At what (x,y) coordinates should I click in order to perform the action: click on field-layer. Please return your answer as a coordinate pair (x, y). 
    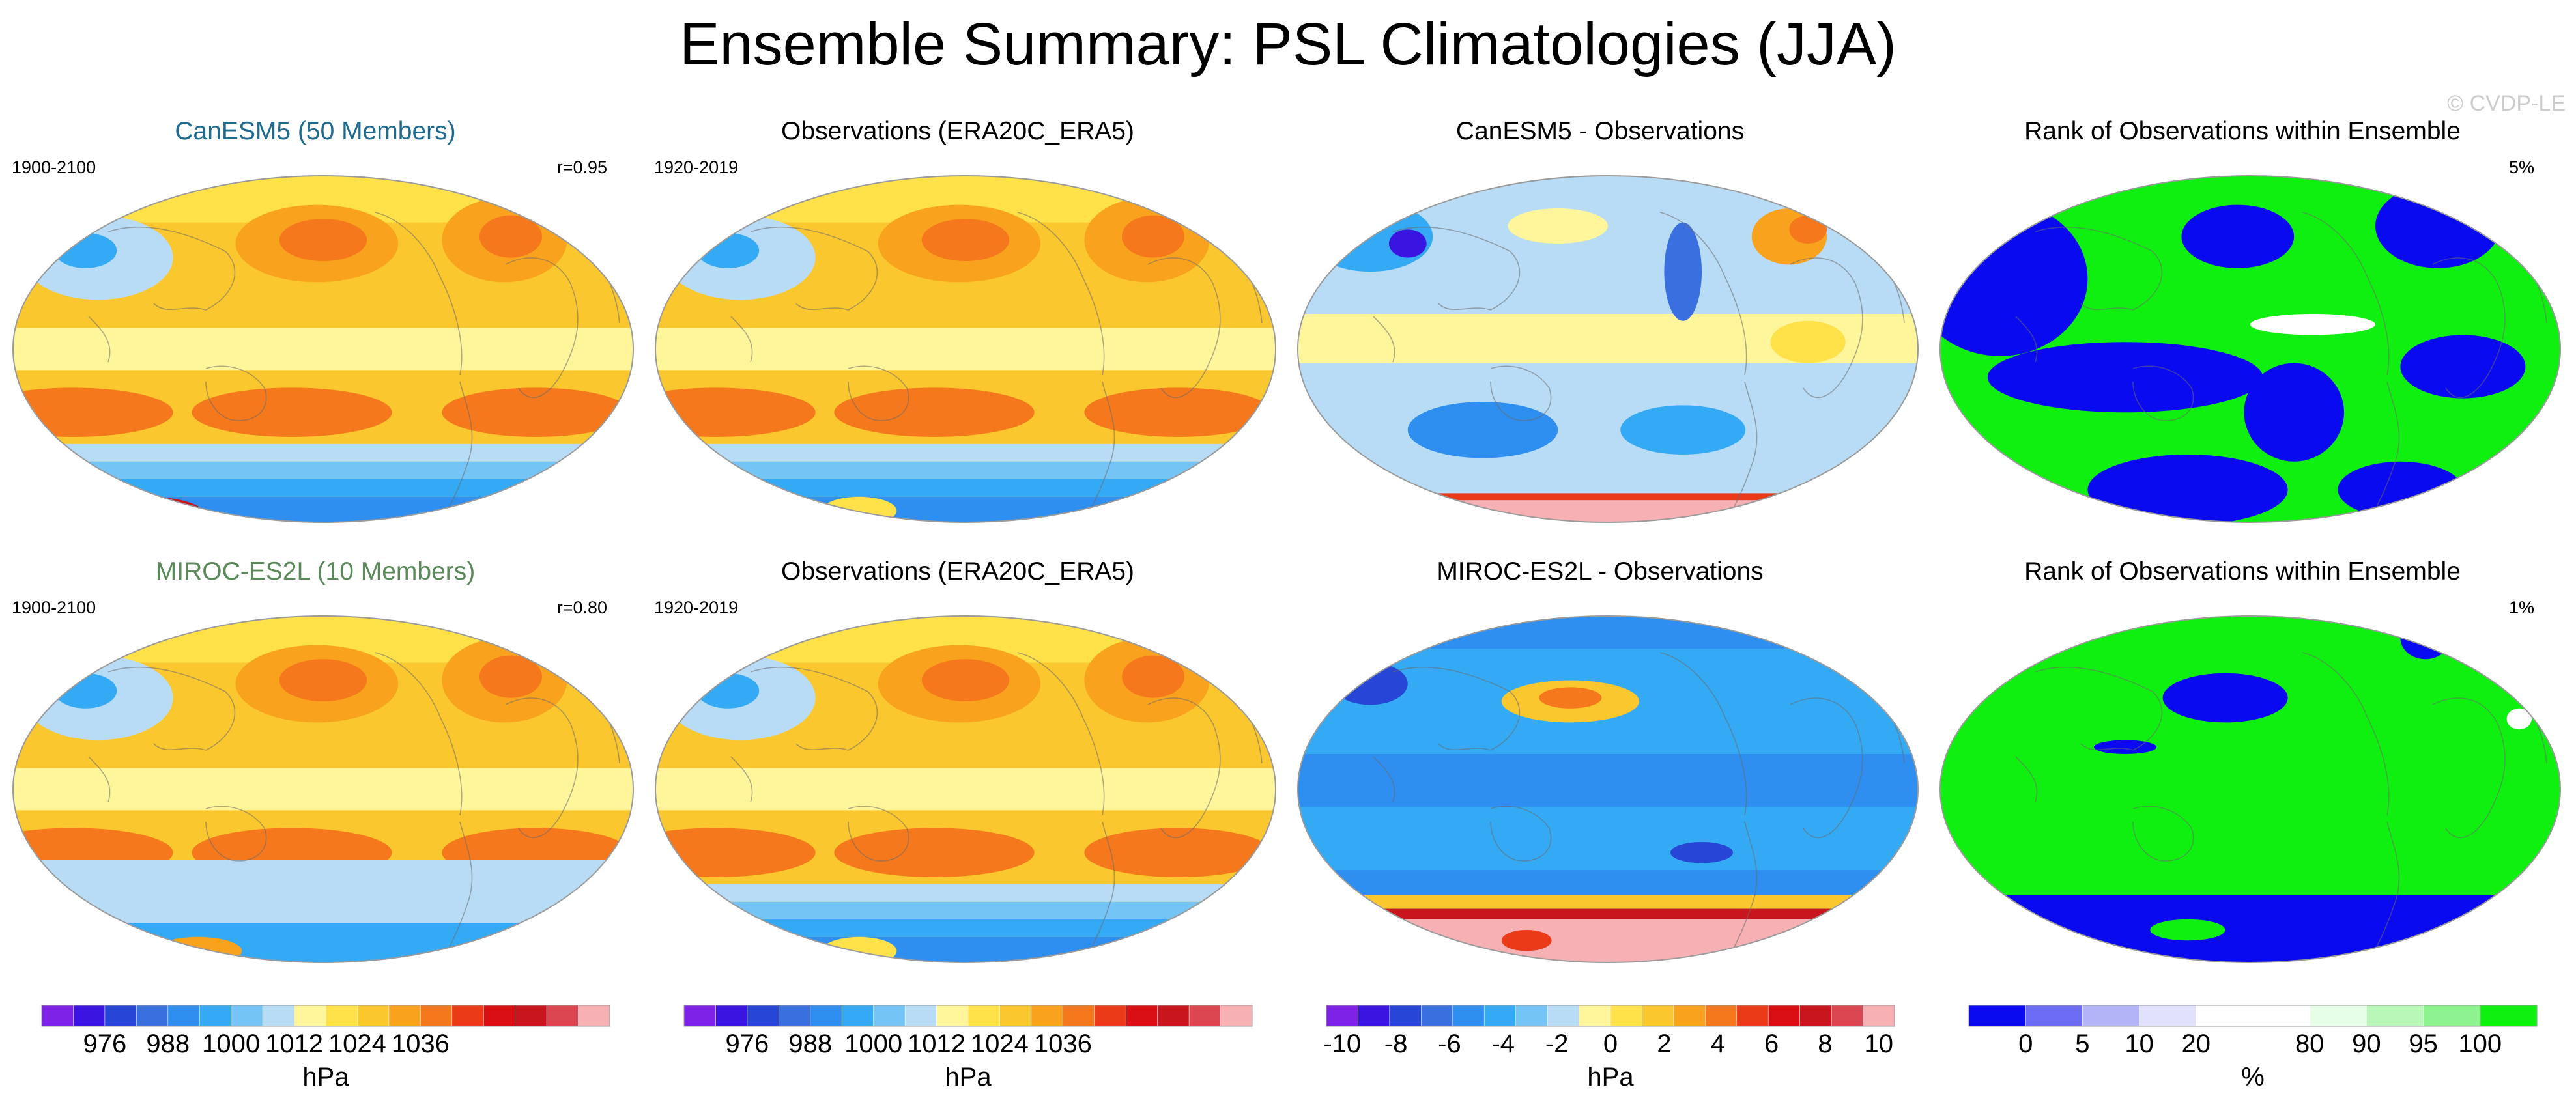
    Looking at the image, I should click on (2250, 789).